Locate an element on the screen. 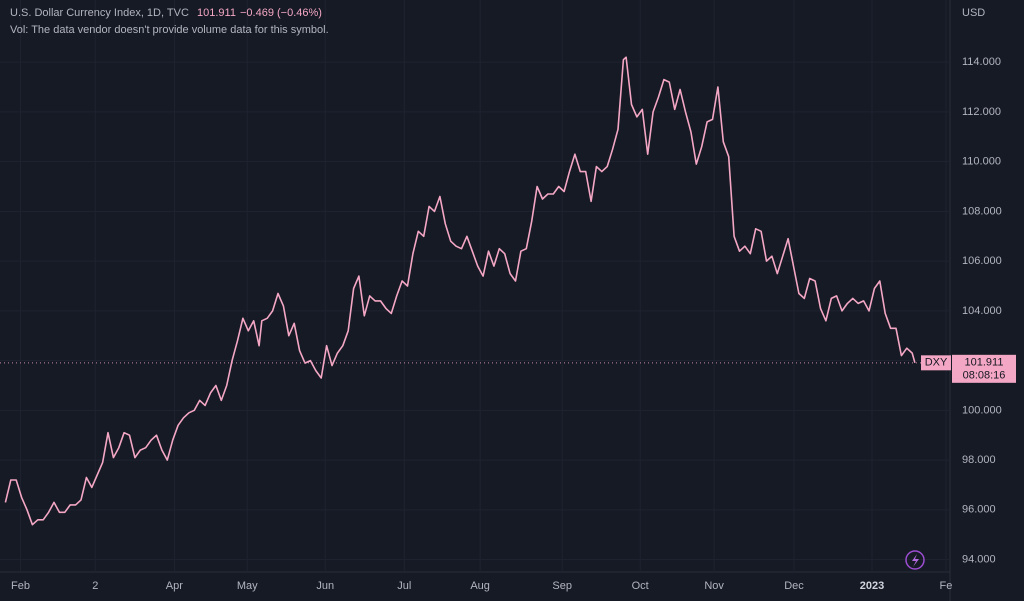 The width and height of the screenshot is (1024, 601). symbol-tag-label: DXY is located at coordinates (936, 363).